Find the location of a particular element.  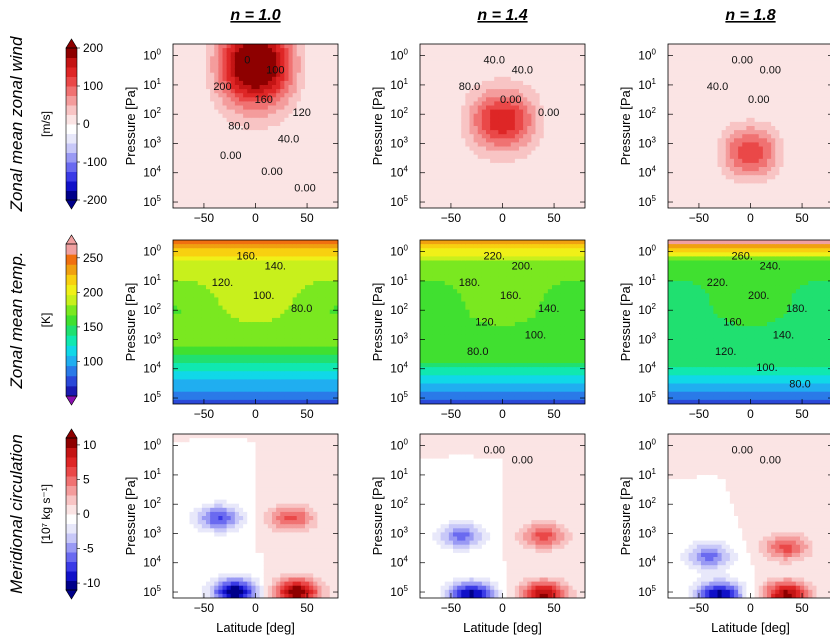

colorbar-segment is located at coordinates (71, 119).